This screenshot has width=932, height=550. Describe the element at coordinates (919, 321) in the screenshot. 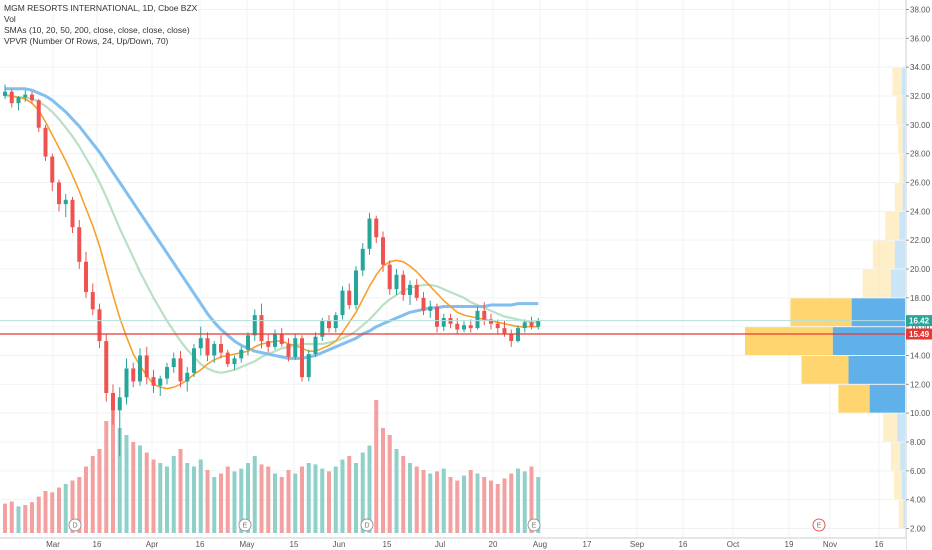

I see `last-price-tag: 16.42` at that location.